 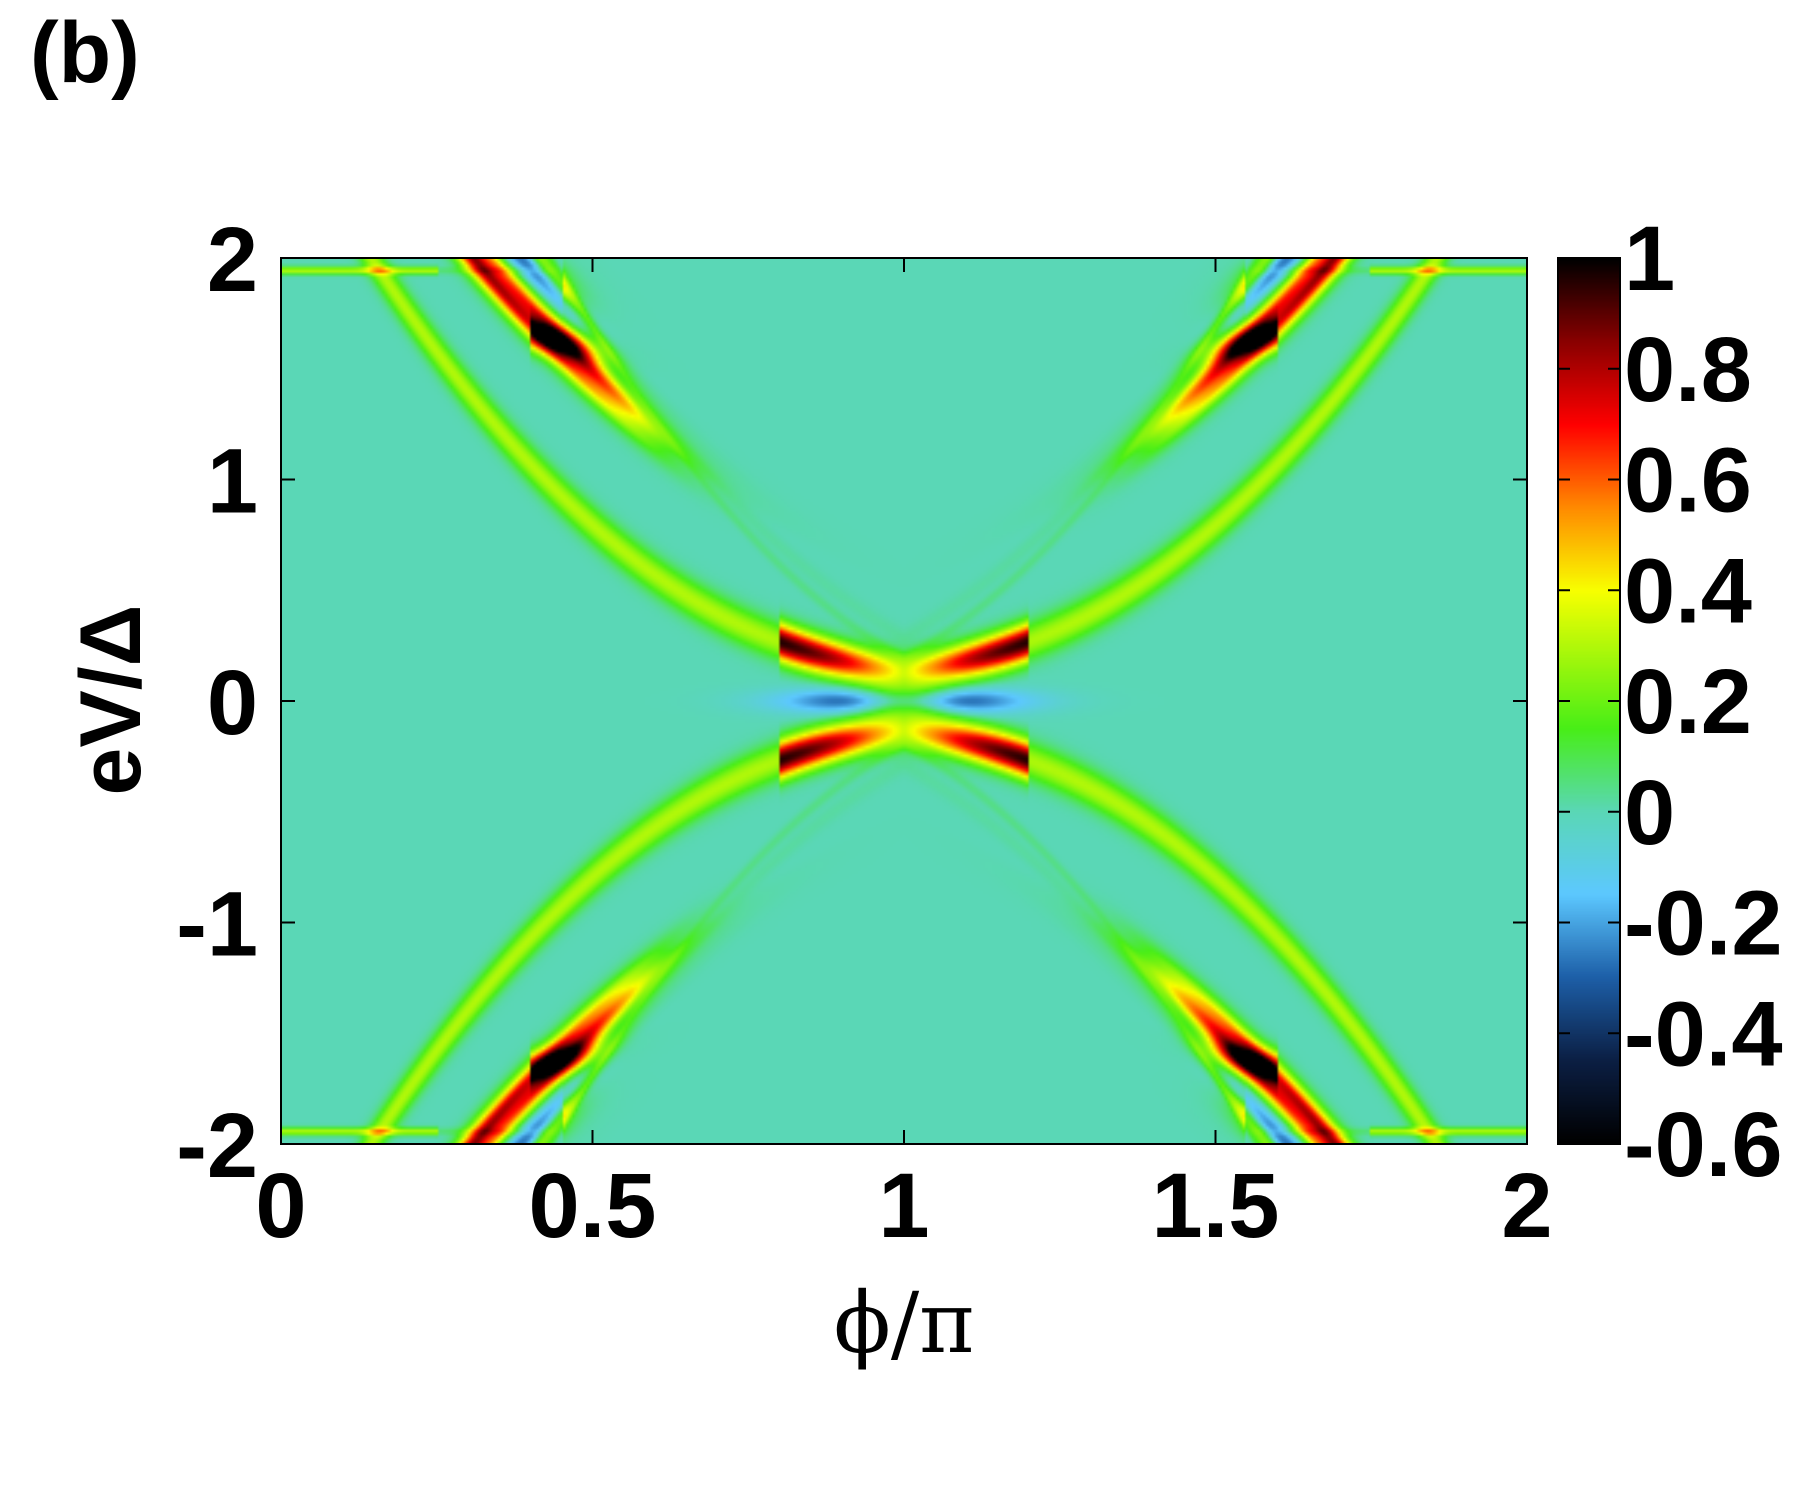 I want to click on colorbar-tick-label: -0.2, so click(x=1703, y=924).